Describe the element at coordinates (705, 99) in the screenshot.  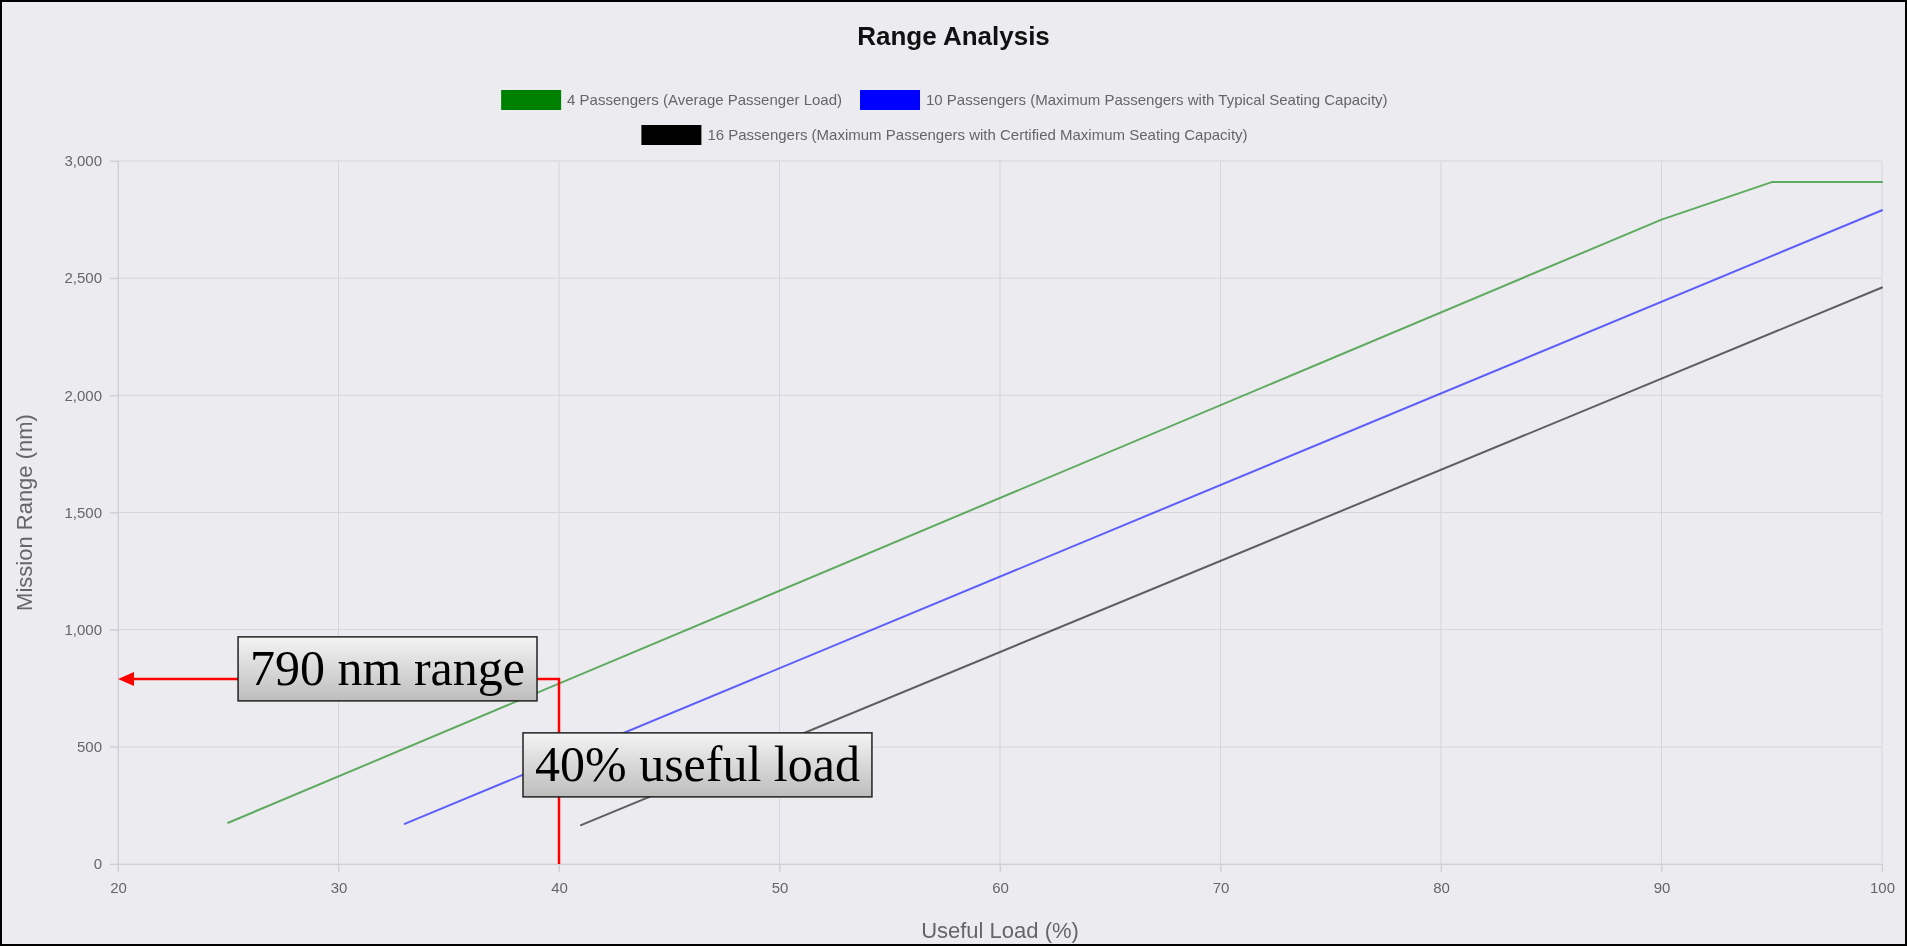
I see `legend-label: 4 Passengers (Average Passenger Load)` at that location.